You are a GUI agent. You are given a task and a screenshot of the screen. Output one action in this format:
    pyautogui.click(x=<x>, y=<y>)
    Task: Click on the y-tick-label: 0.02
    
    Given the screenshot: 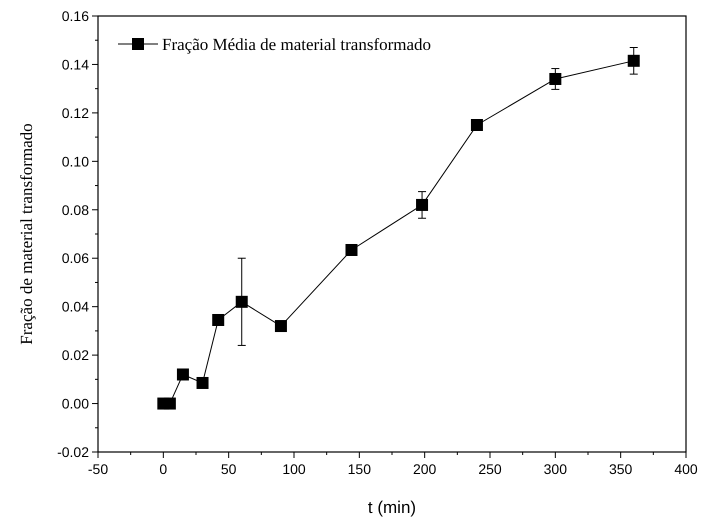 What is the action you would take?
    pyautogui.click(x=76, y=355)
    